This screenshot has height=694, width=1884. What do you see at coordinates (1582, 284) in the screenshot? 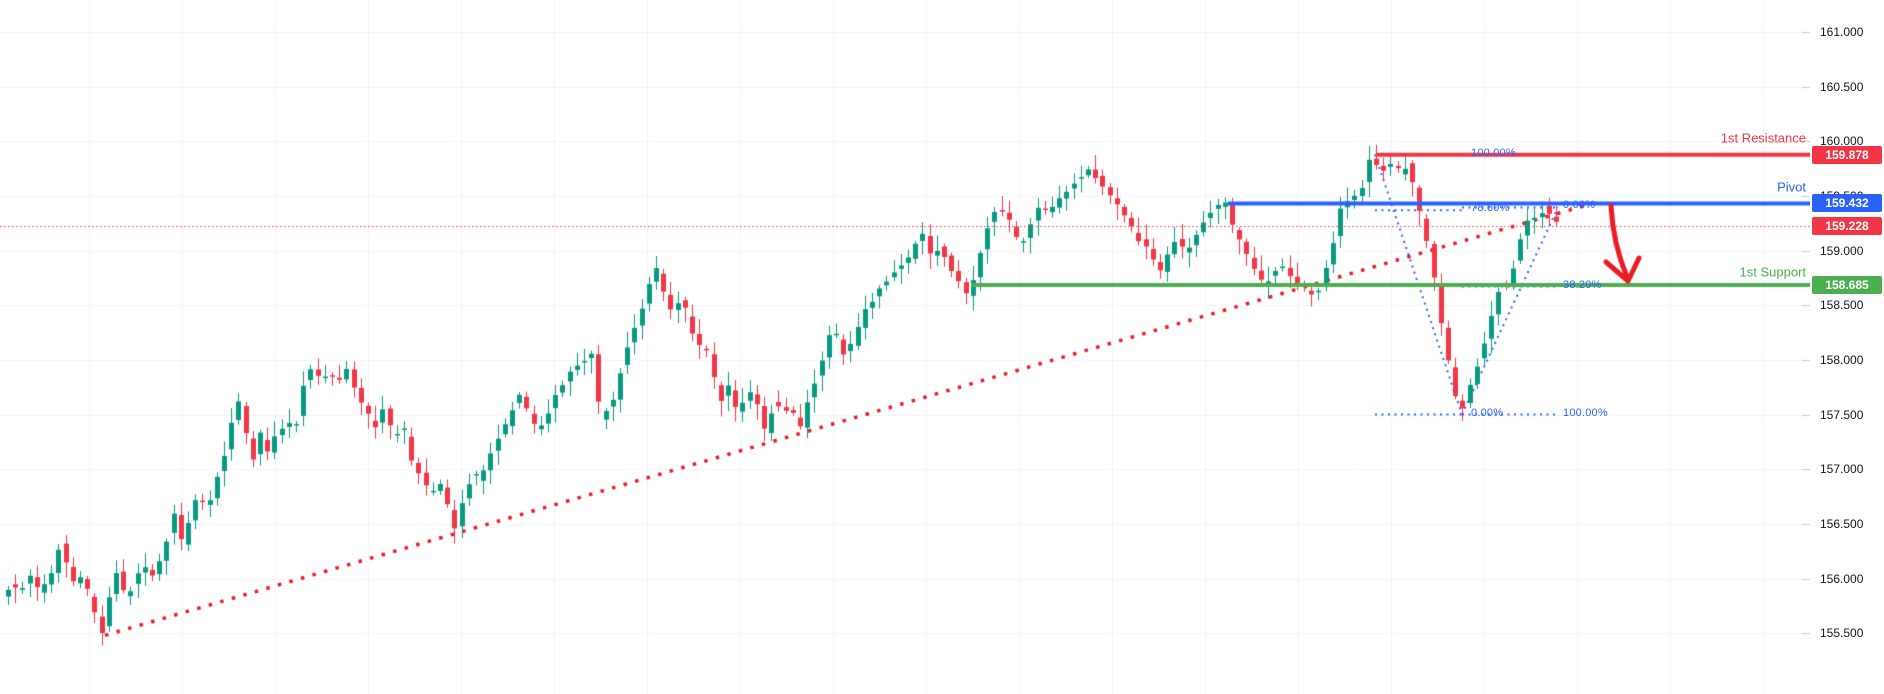
I see `fib-level-label: 38.20%` at bounding box center [1582, 284].